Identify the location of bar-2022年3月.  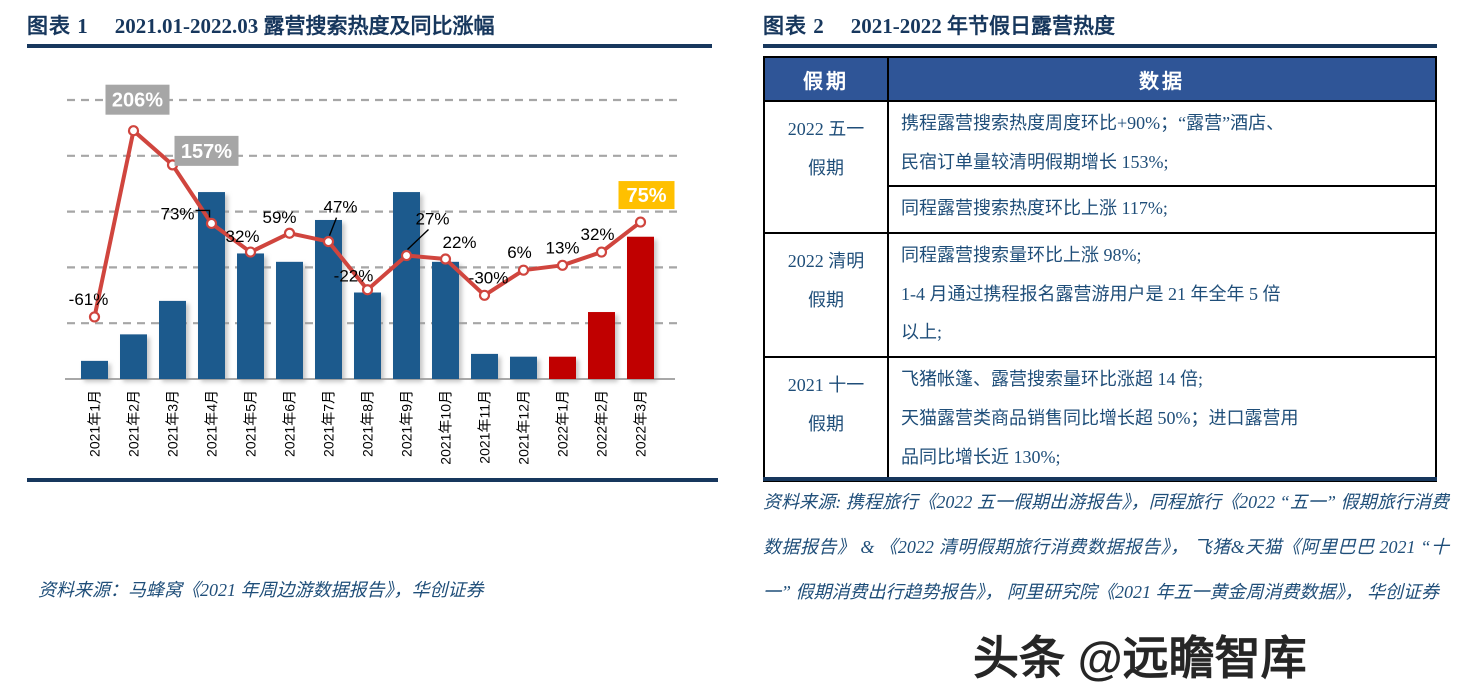
(640, 307).